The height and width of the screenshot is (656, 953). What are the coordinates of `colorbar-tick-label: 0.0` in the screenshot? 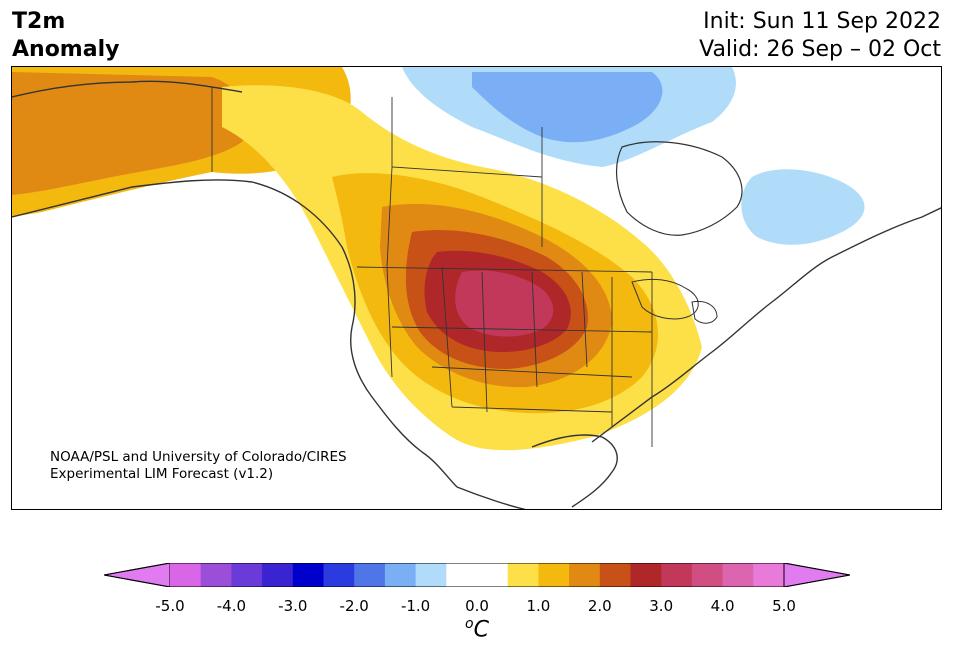 It's located at (477, 606).